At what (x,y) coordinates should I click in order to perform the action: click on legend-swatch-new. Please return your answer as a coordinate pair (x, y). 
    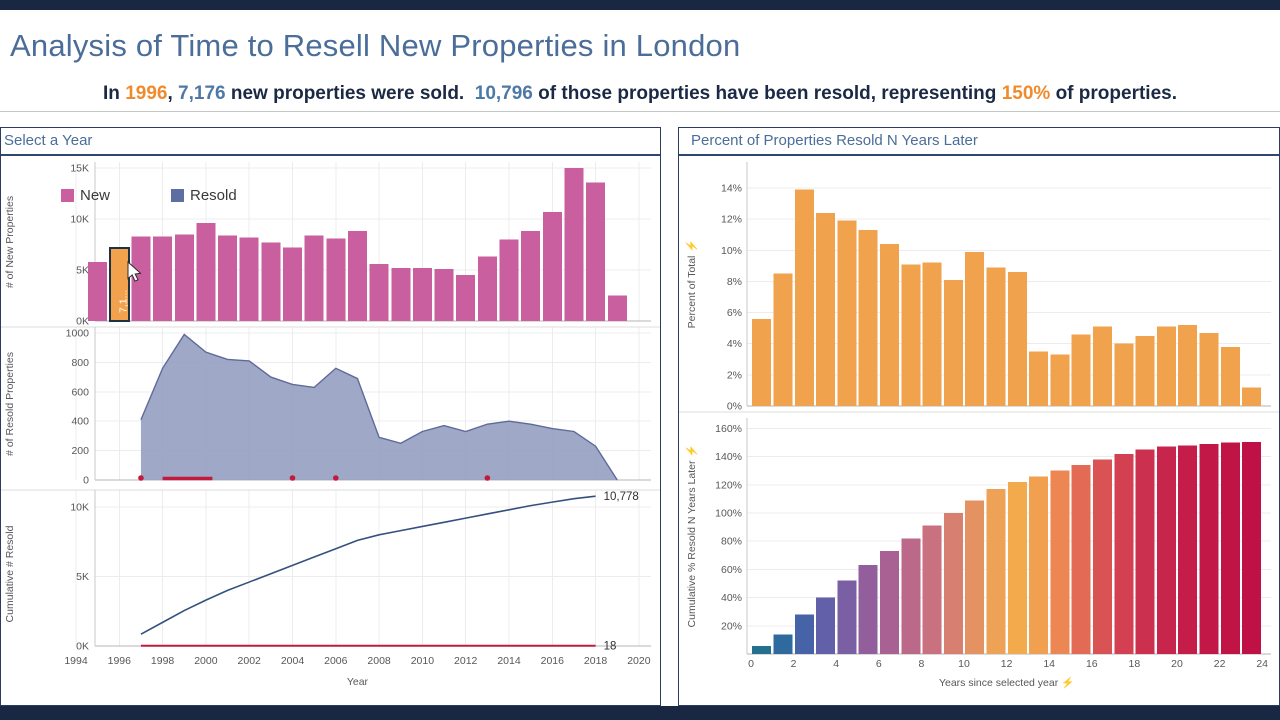
    Looking at the image, I should click on (67, 195).